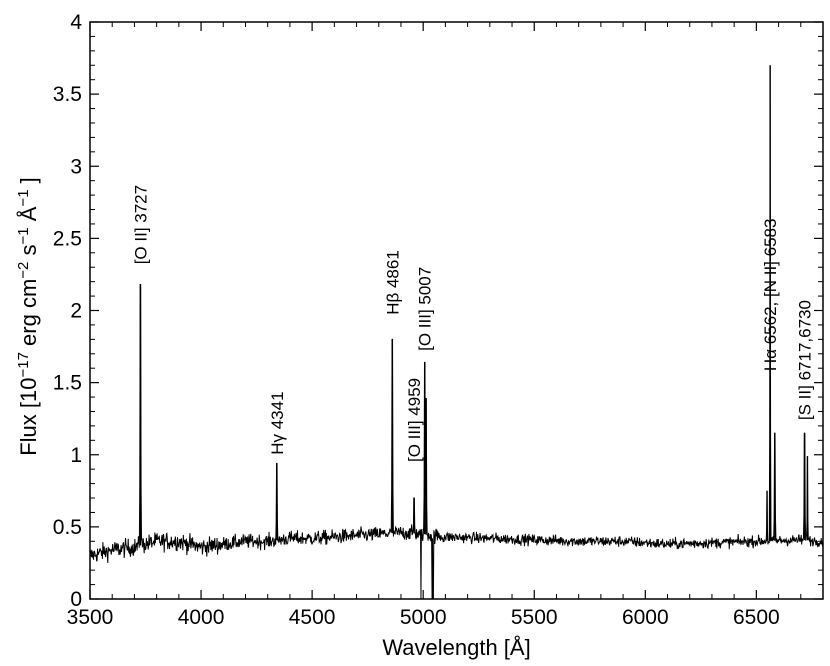  I want to click on annotation-label-3: [O III] 4959, so click(414, 420).